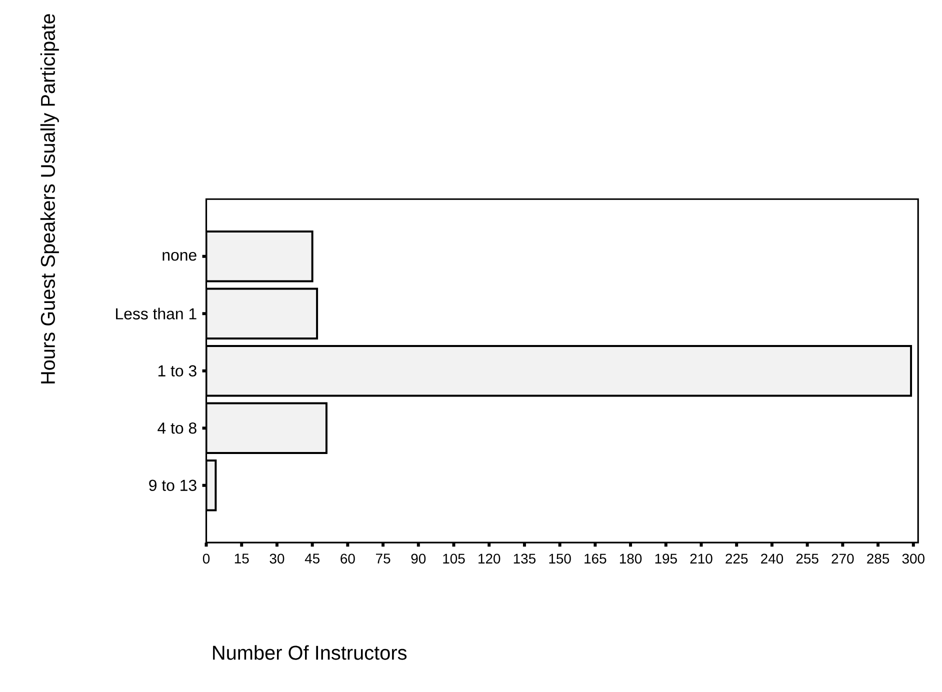  I want to click on x-tick-label: 270, so click(843, 559).